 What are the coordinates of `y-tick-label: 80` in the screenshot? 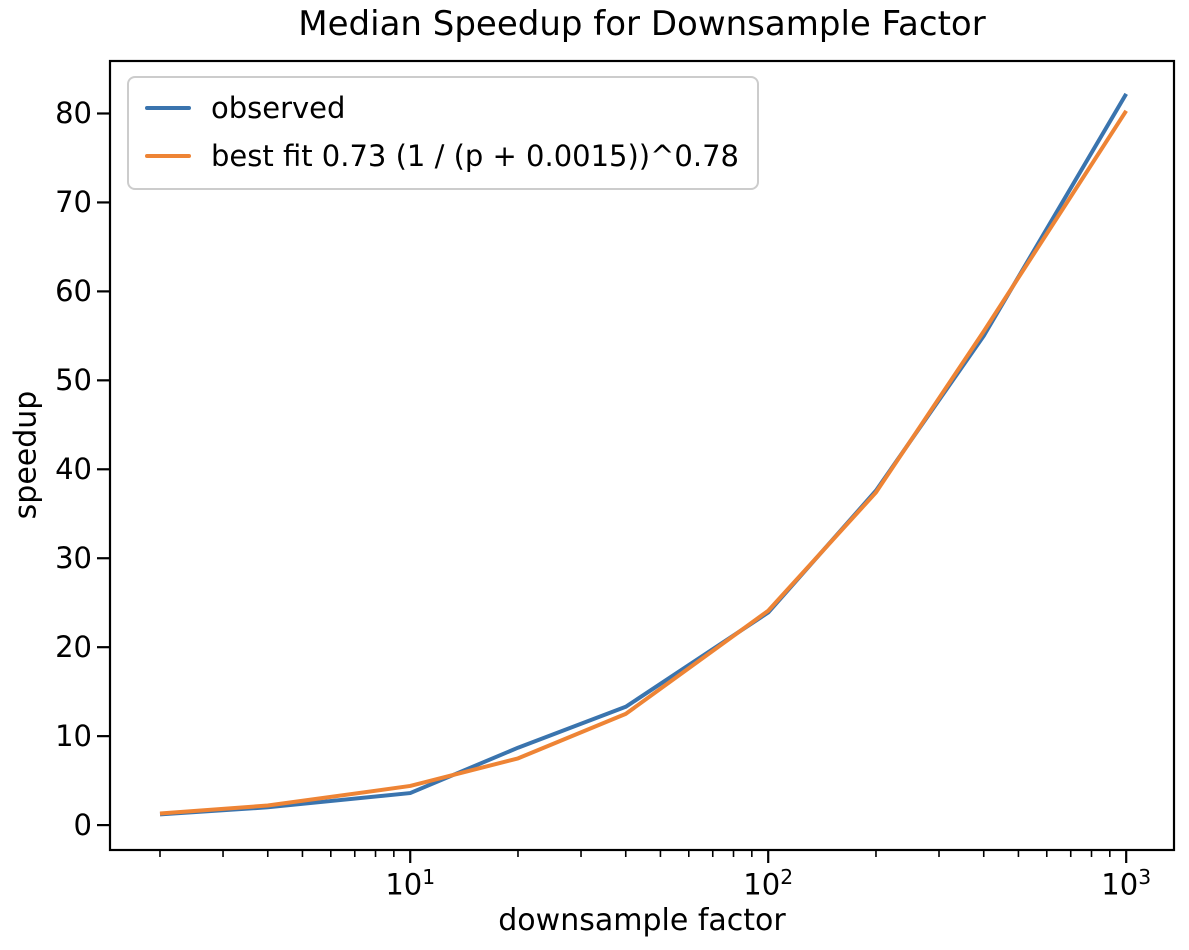 It's located at (73, 113).